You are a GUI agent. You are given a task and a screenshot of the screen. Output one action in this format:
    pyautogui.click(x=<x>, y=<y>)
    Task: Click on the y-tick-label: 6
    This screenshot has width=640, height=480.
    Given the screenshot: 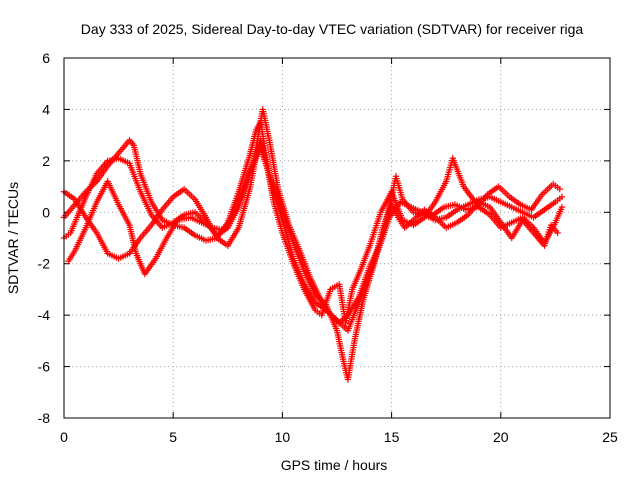 What is the action you would take?
    pyautogui.click(x=46, y=58)
    